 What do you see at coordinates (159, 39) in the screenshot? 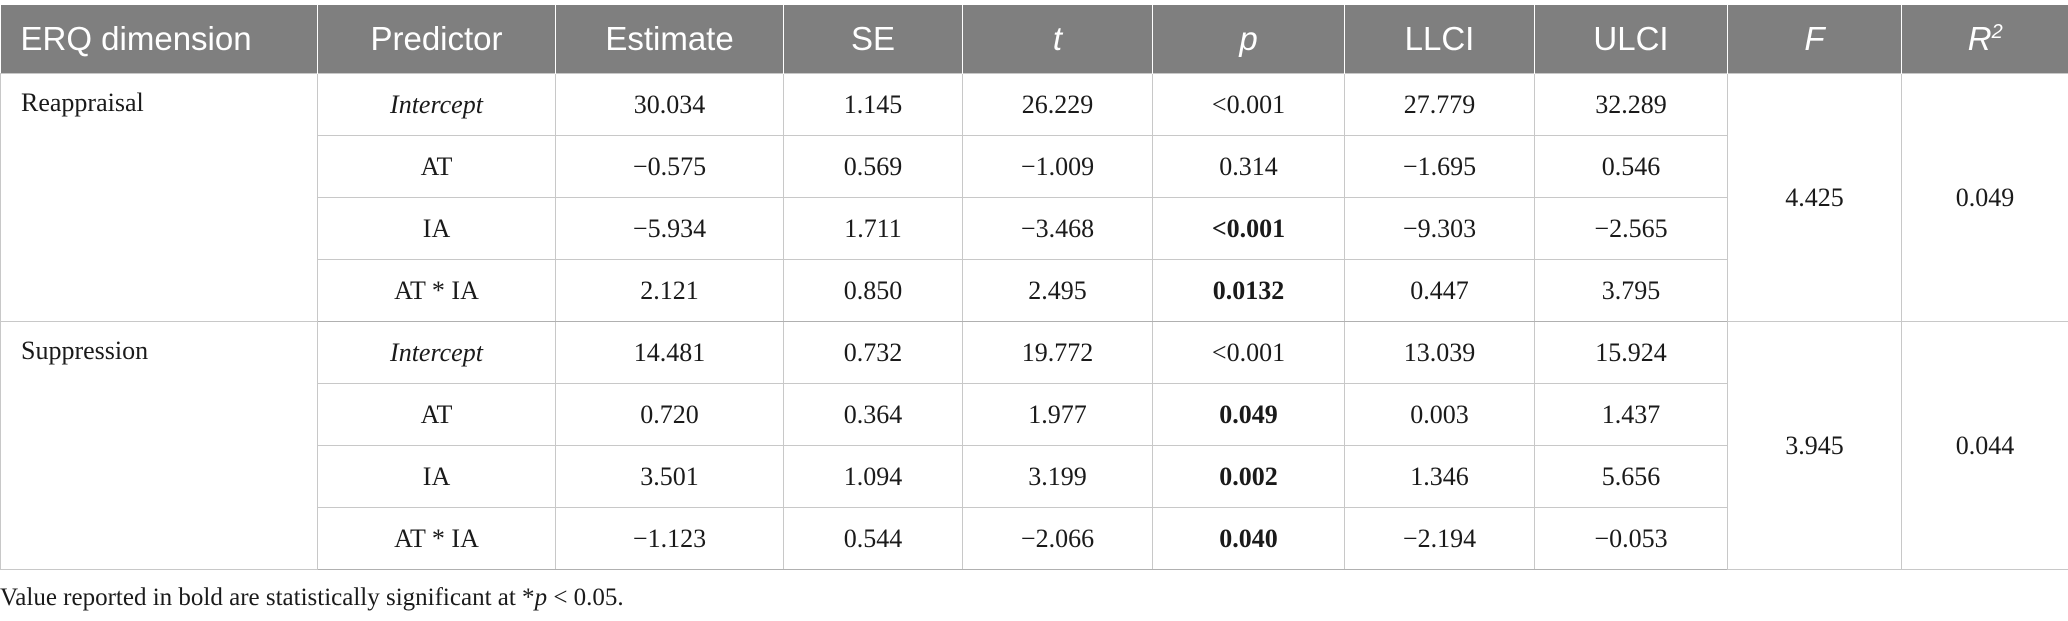
I see `header-erq-dimension: ERQ dimension` at bounding box center [159, 39].